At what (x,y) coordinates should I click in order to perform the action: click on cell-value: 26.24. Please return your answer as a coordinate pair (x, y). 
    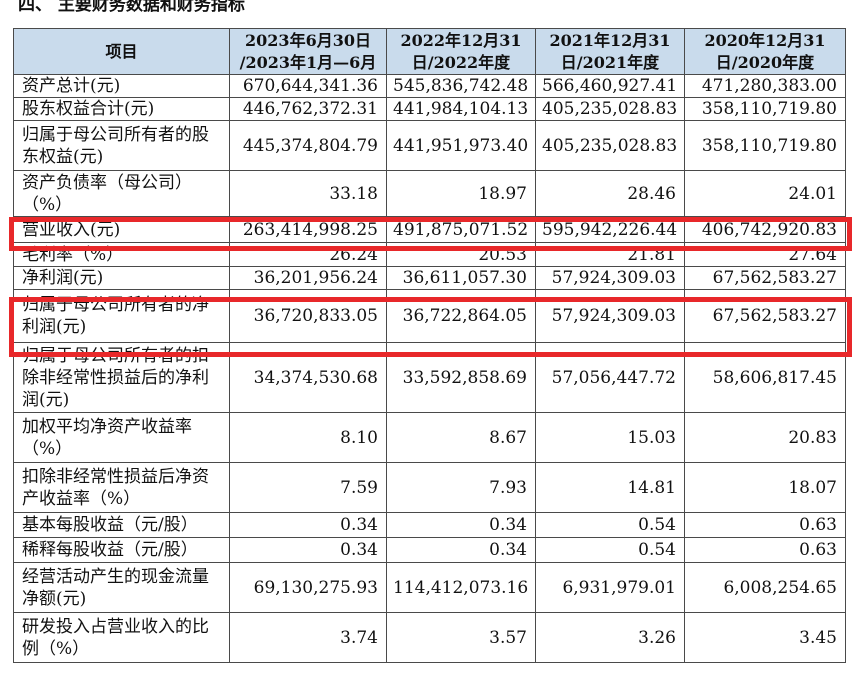
    Looking at the image, I should click on (308, 254).